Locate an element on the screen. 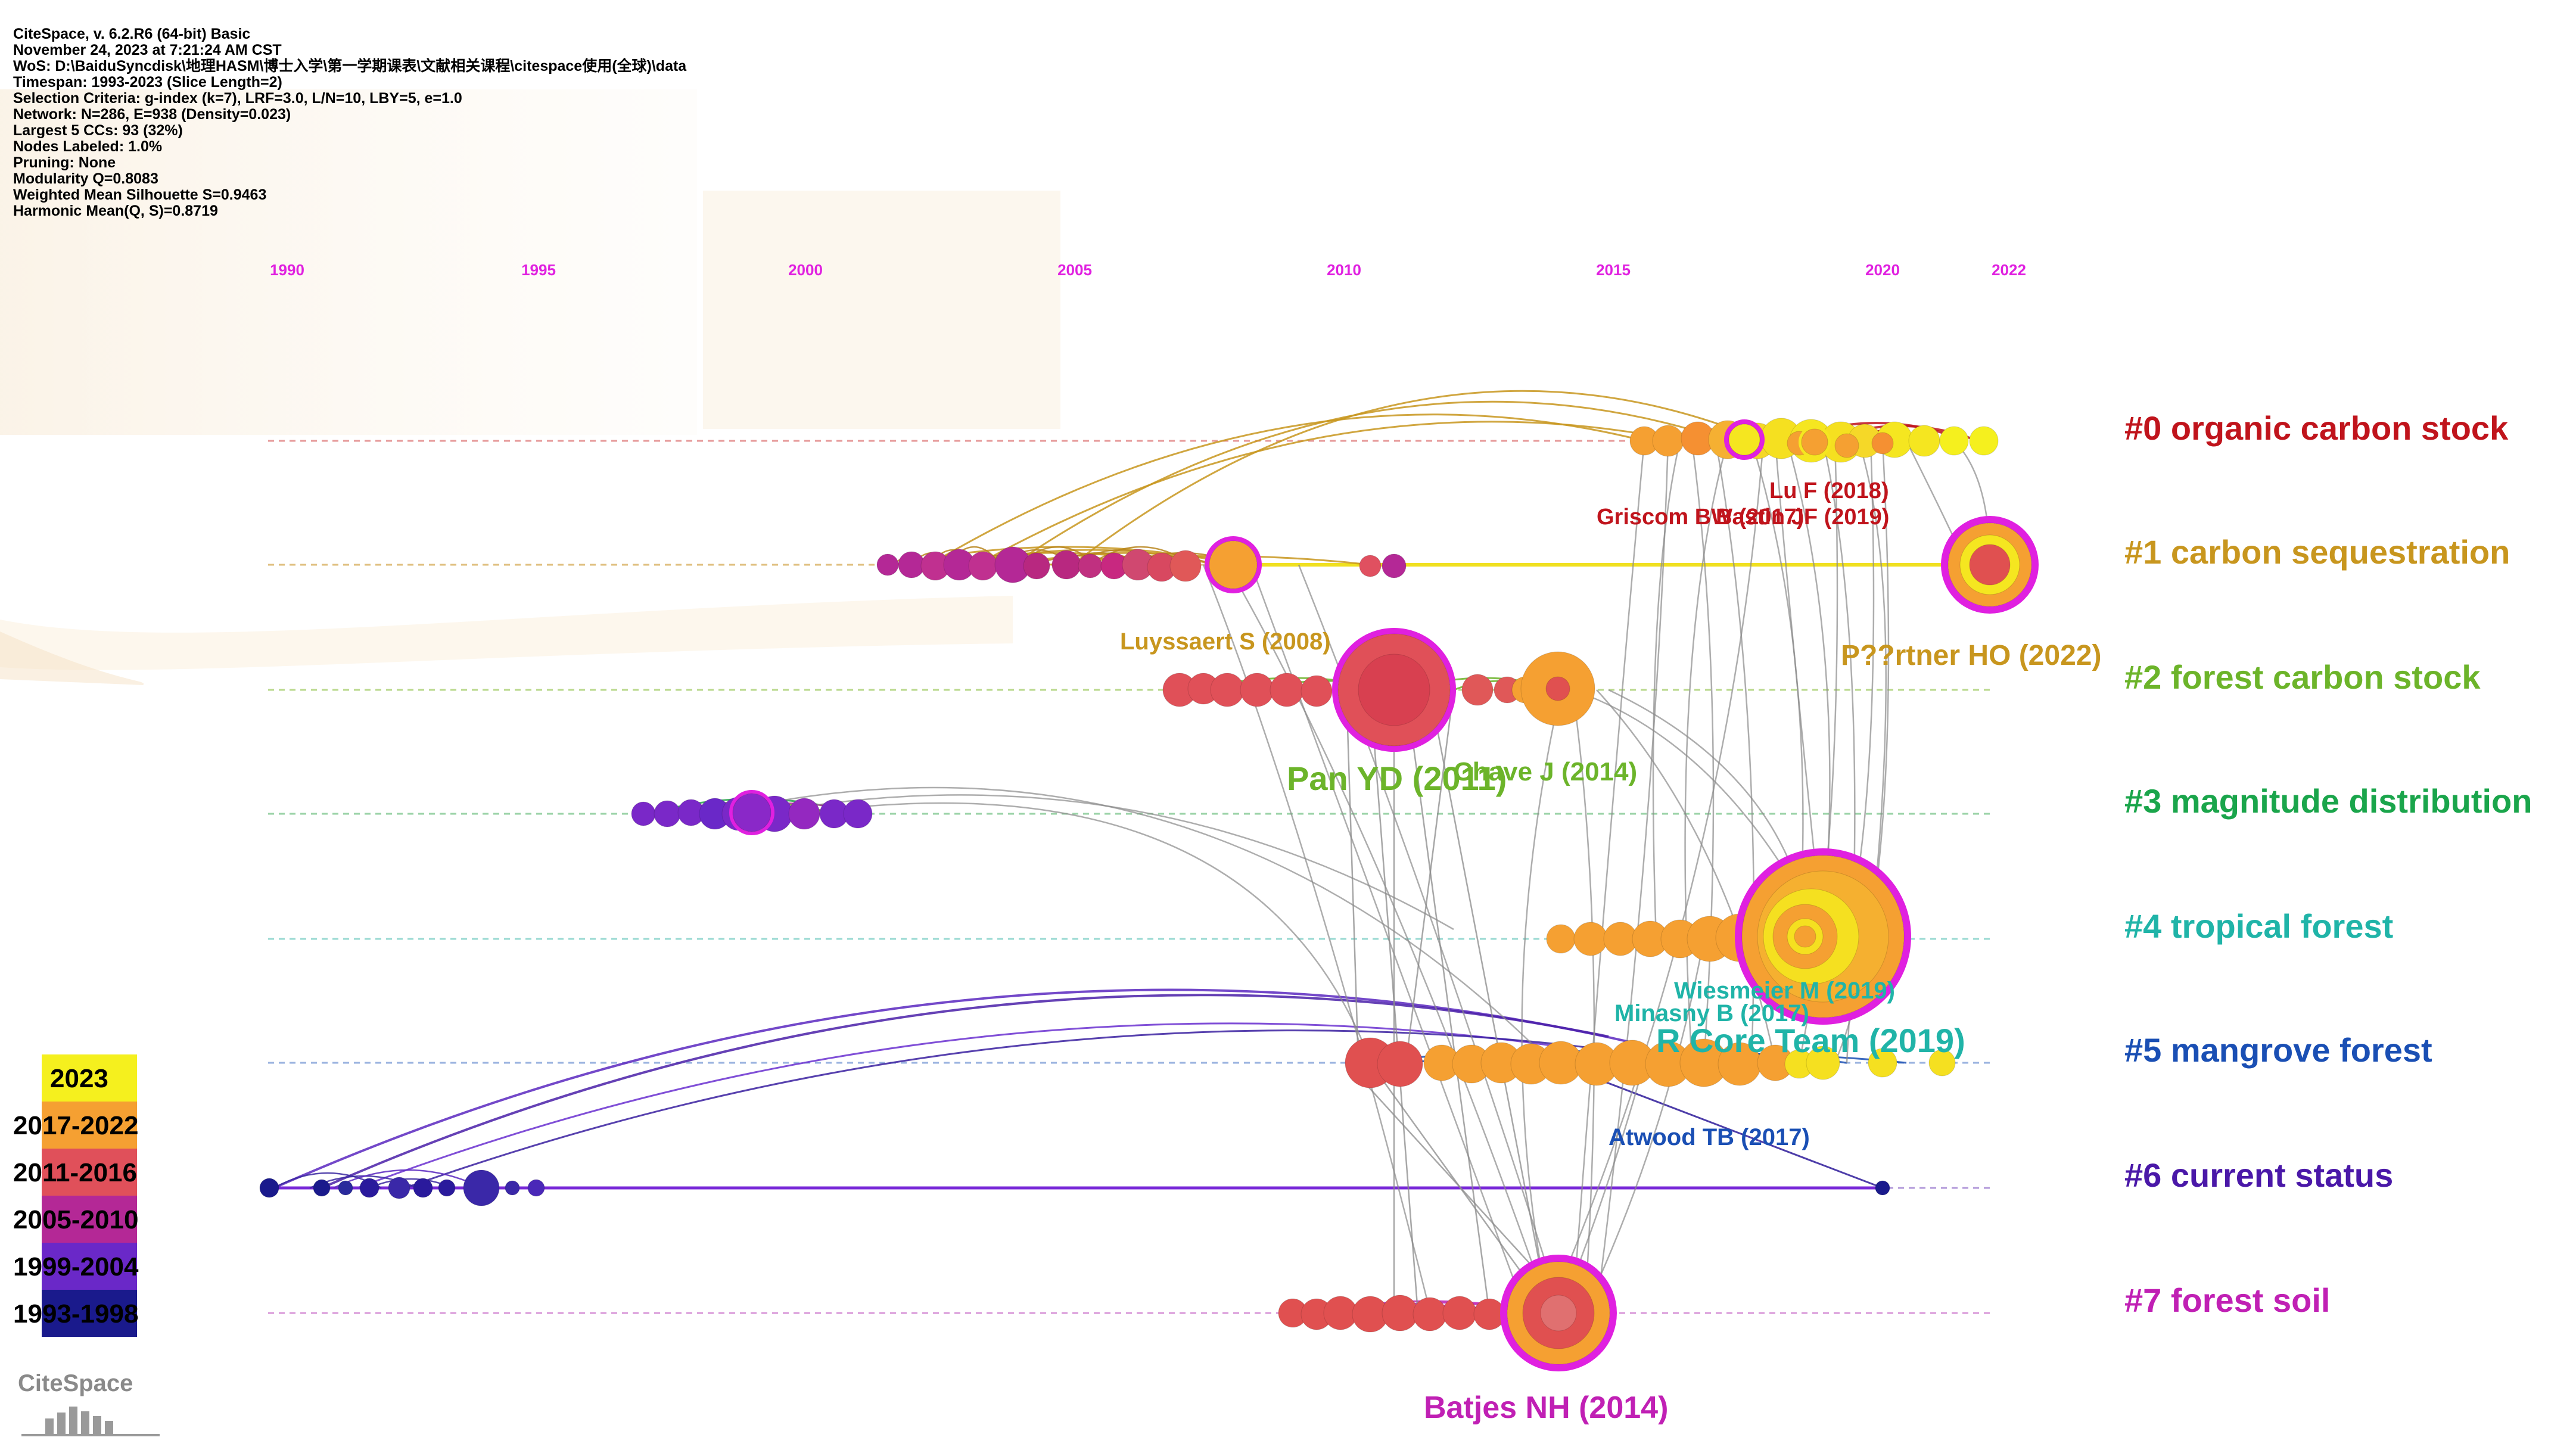 The image size is (2576, 1456). legend-item: 2005-2010 is located at coordinates (90, 1219).